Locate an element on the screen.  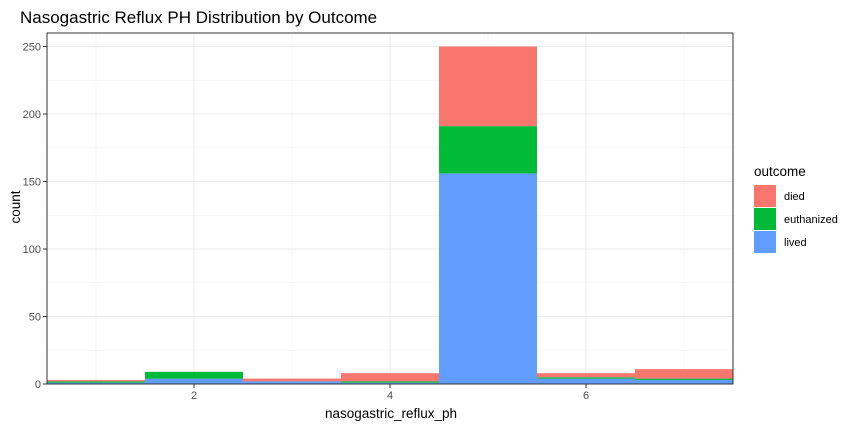
legend-key-died is located at coordinates (765, 196).